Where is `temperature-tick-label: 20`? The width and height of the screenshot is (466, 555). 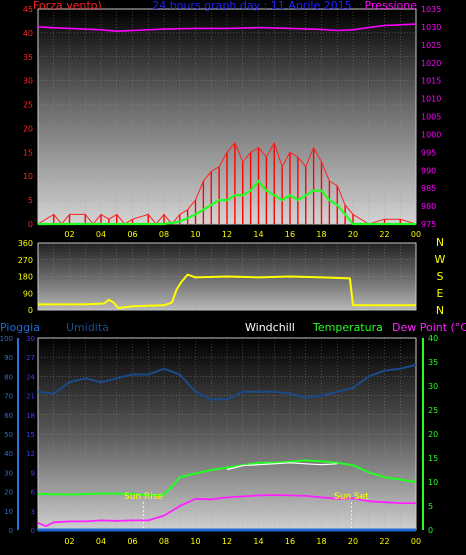 temperature-tick-label: 20 is located at coordinates (433, 434).